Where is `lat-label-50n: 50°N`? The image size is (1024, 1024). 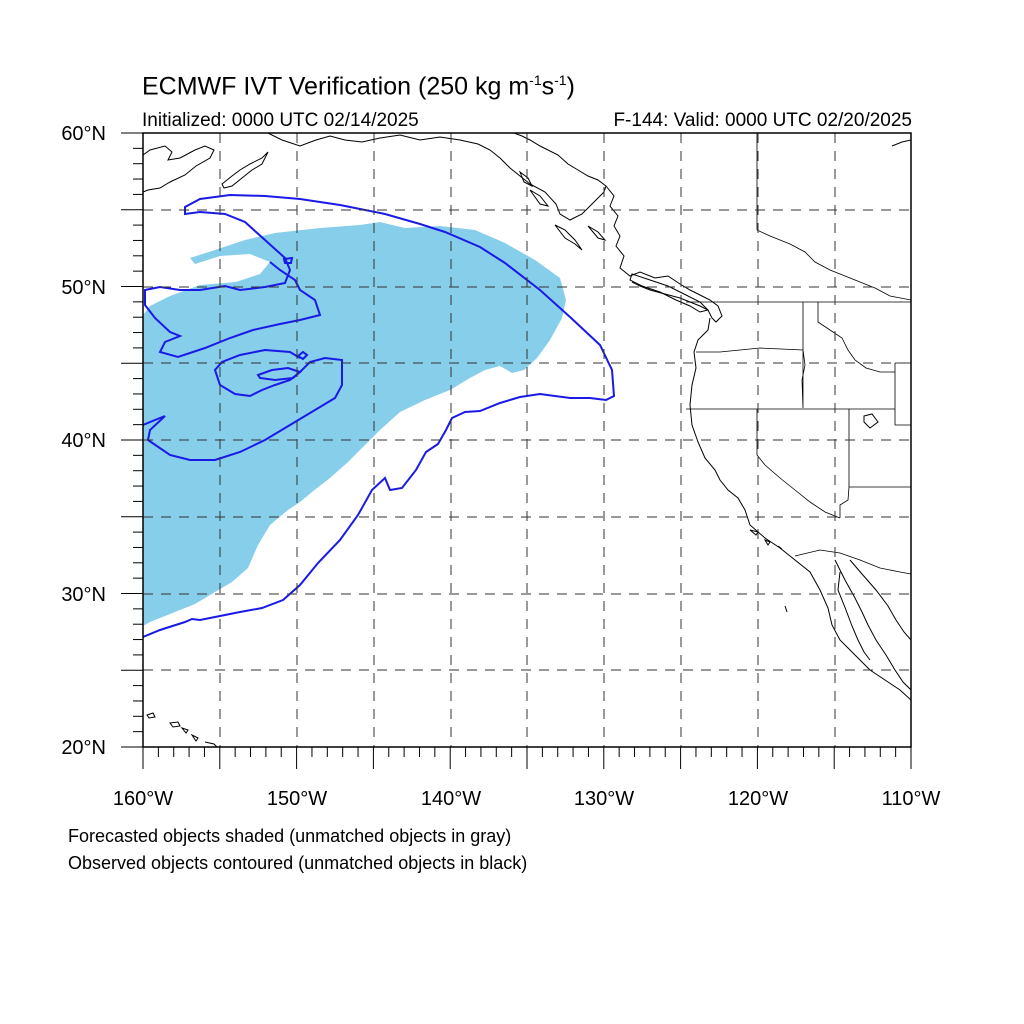 lat-label-50n: 50°N is located at coordinates (83, 288).